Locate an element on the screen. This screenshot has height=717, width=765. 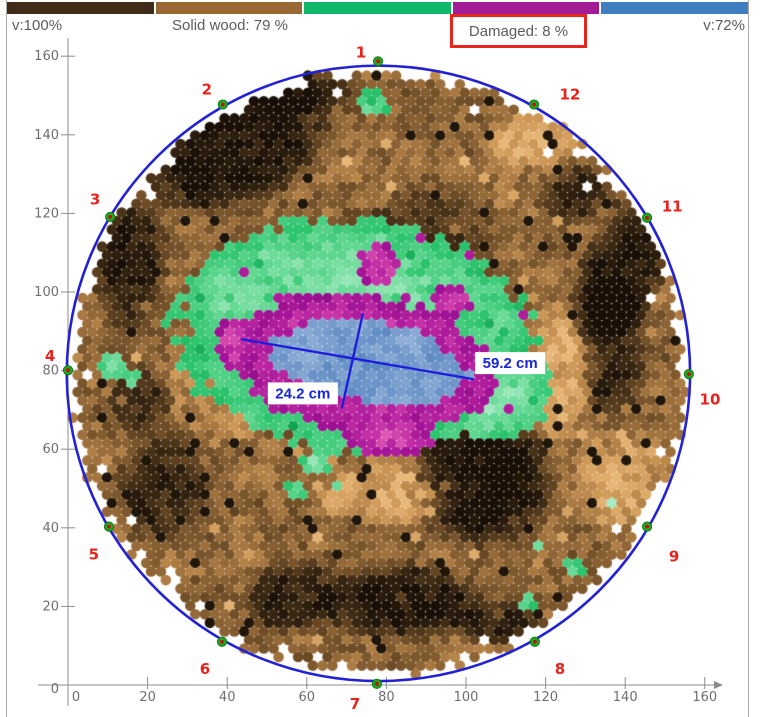
measurement-label: 24.2 cm is located at coordinates (302, 393).